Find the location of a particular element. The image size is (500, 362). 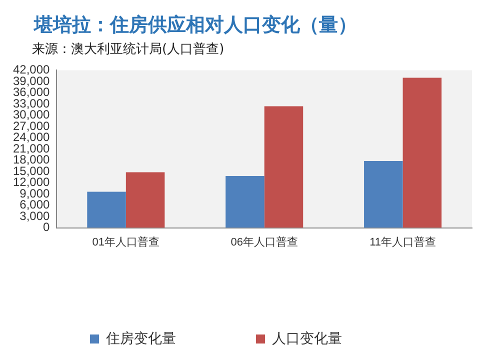

x-tick-label: 01年人口普查 is located at coordinates (126, 241).